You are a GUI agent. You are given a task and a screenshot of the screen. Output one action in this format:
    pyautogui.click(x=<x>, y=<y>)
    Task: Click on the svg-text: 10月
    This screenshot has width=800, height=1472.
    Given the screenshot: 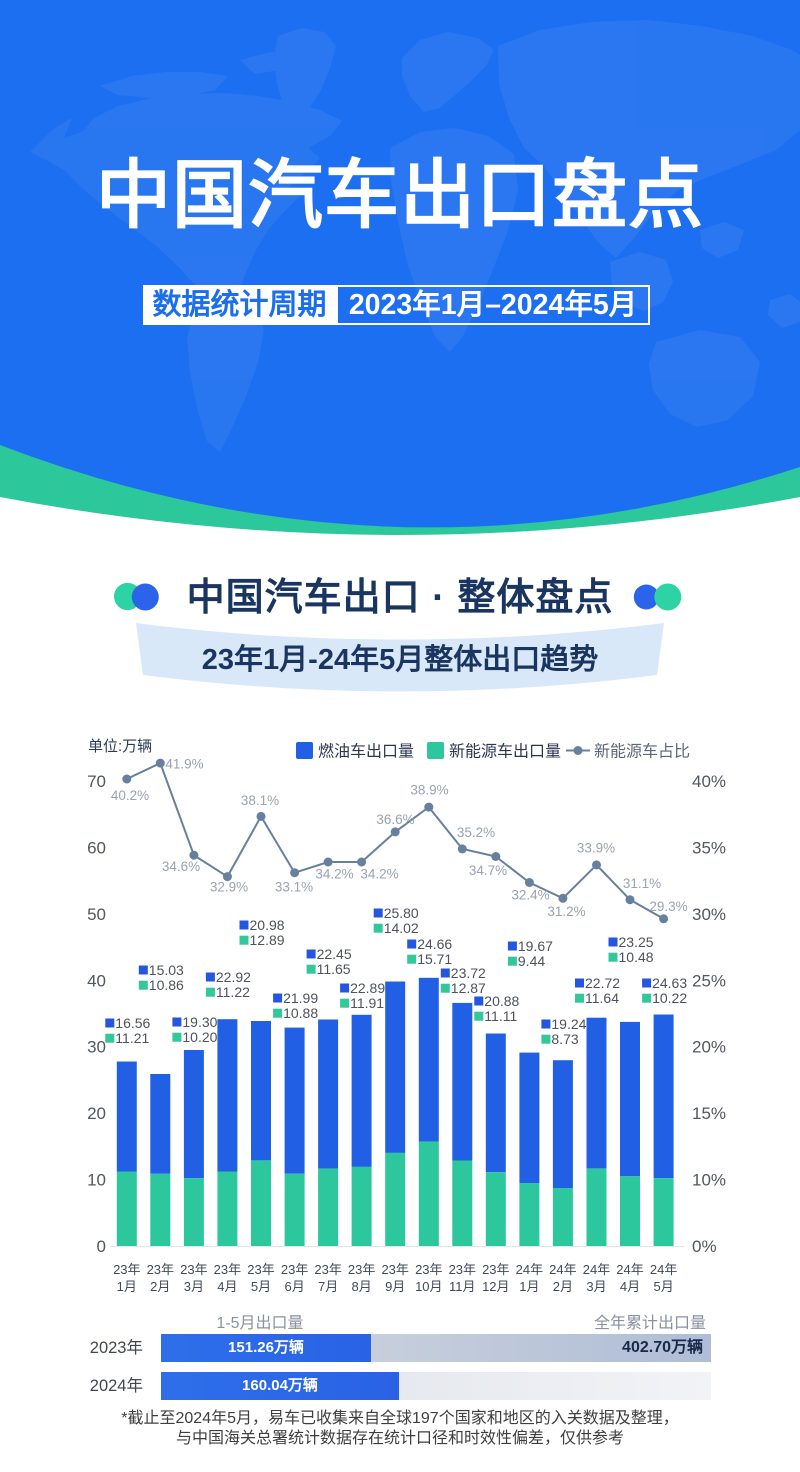 What is the action you would take?
    pyautogui.click(x=428, y=1286)
    